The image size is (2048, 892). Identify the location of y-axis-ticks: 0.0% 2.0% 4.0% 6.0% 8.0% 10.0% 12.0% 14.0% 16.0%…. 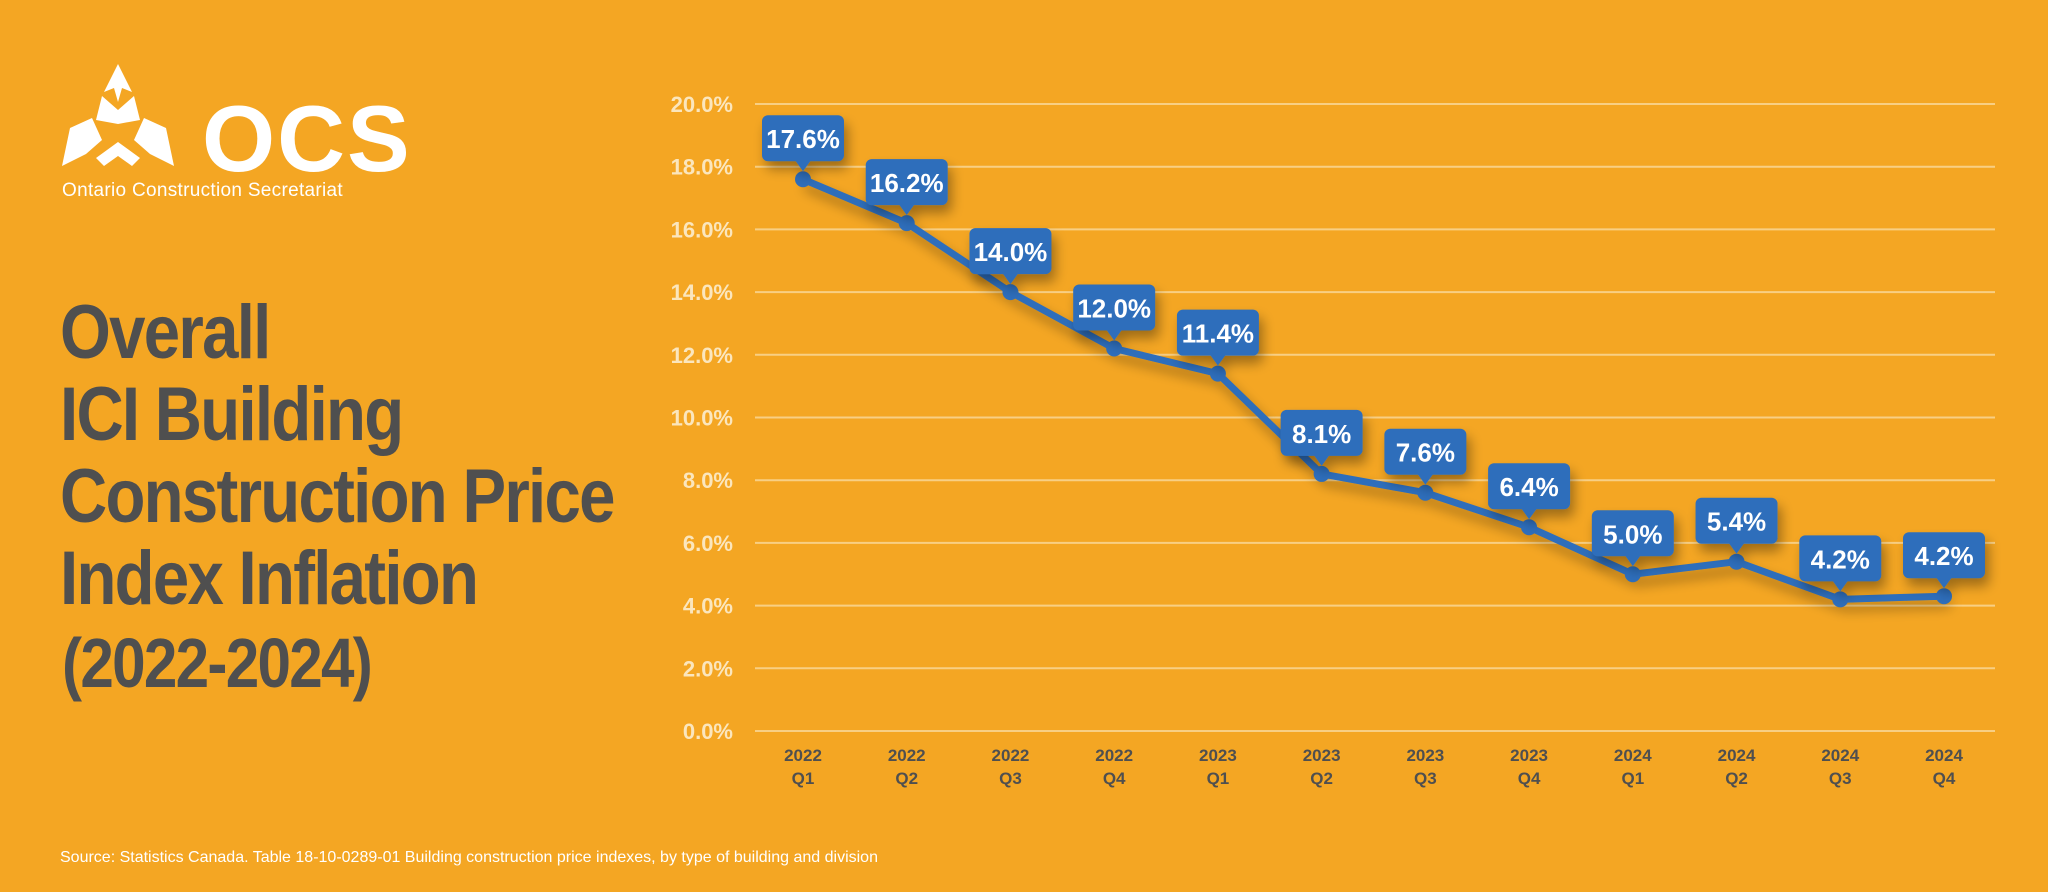
(702, 418).